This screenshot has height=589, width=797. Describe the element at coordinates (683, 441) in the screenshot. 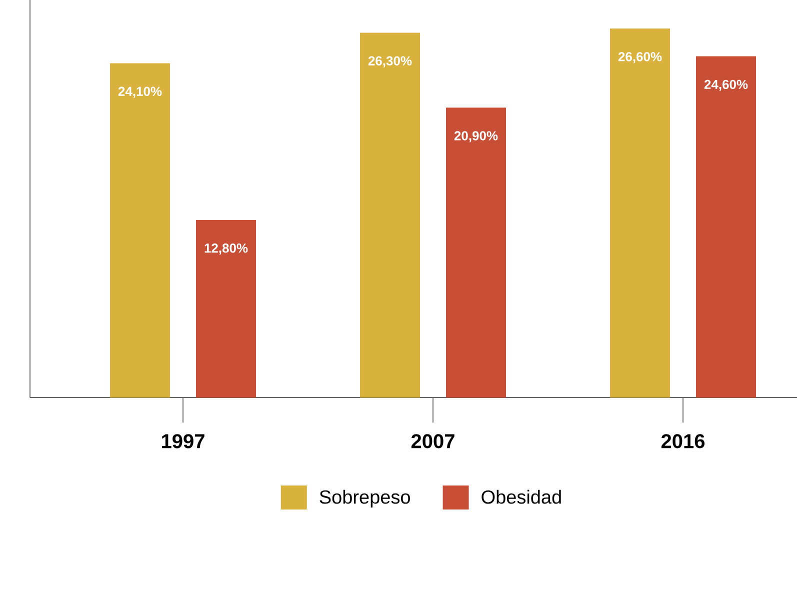

I see `x-tick-label: 2016` at that location.